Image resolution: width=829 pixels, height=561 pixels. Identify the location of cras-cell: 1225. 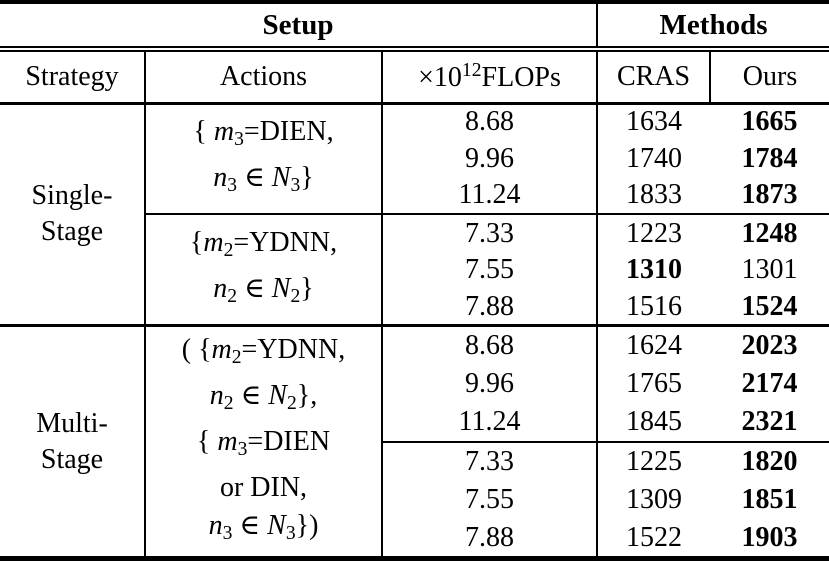
(654, 461).